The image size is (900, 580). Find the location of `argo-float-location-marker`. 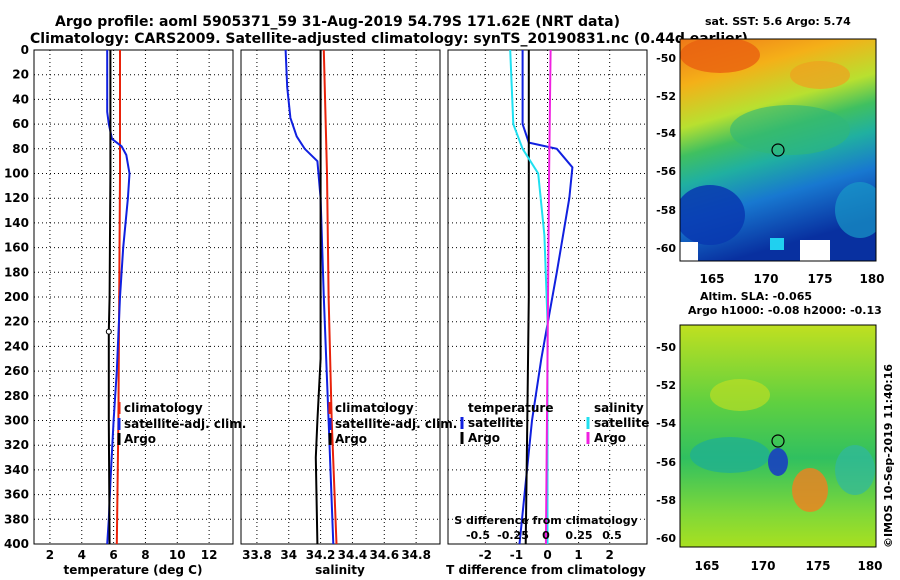

argo-float-location-marker is located at coordinates (778, 150).